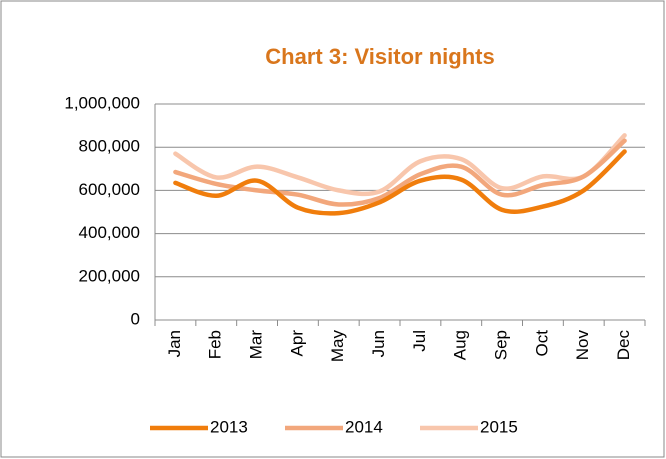 The width and height of the screenshot is (666, 459). What do you see at coordinates (109, 189) in the screenshot?
I see `y-tick-label: 600,000` at bounding box center [109, 189].